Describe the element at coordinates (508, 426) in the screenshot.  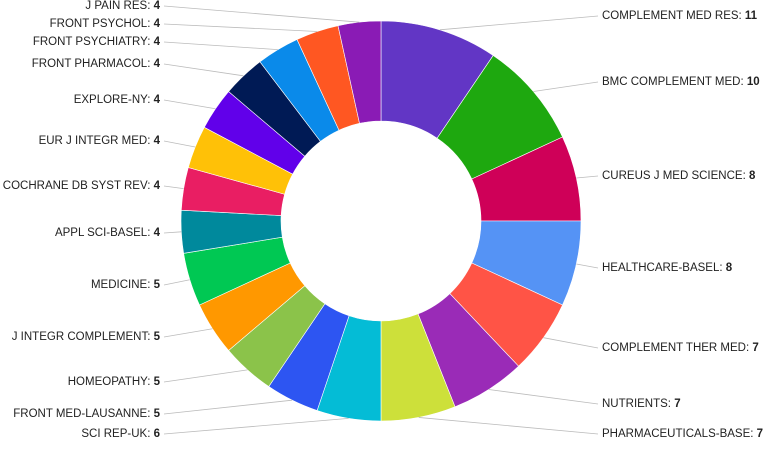
I see `leader-pharmaceuticals-base` at that location.